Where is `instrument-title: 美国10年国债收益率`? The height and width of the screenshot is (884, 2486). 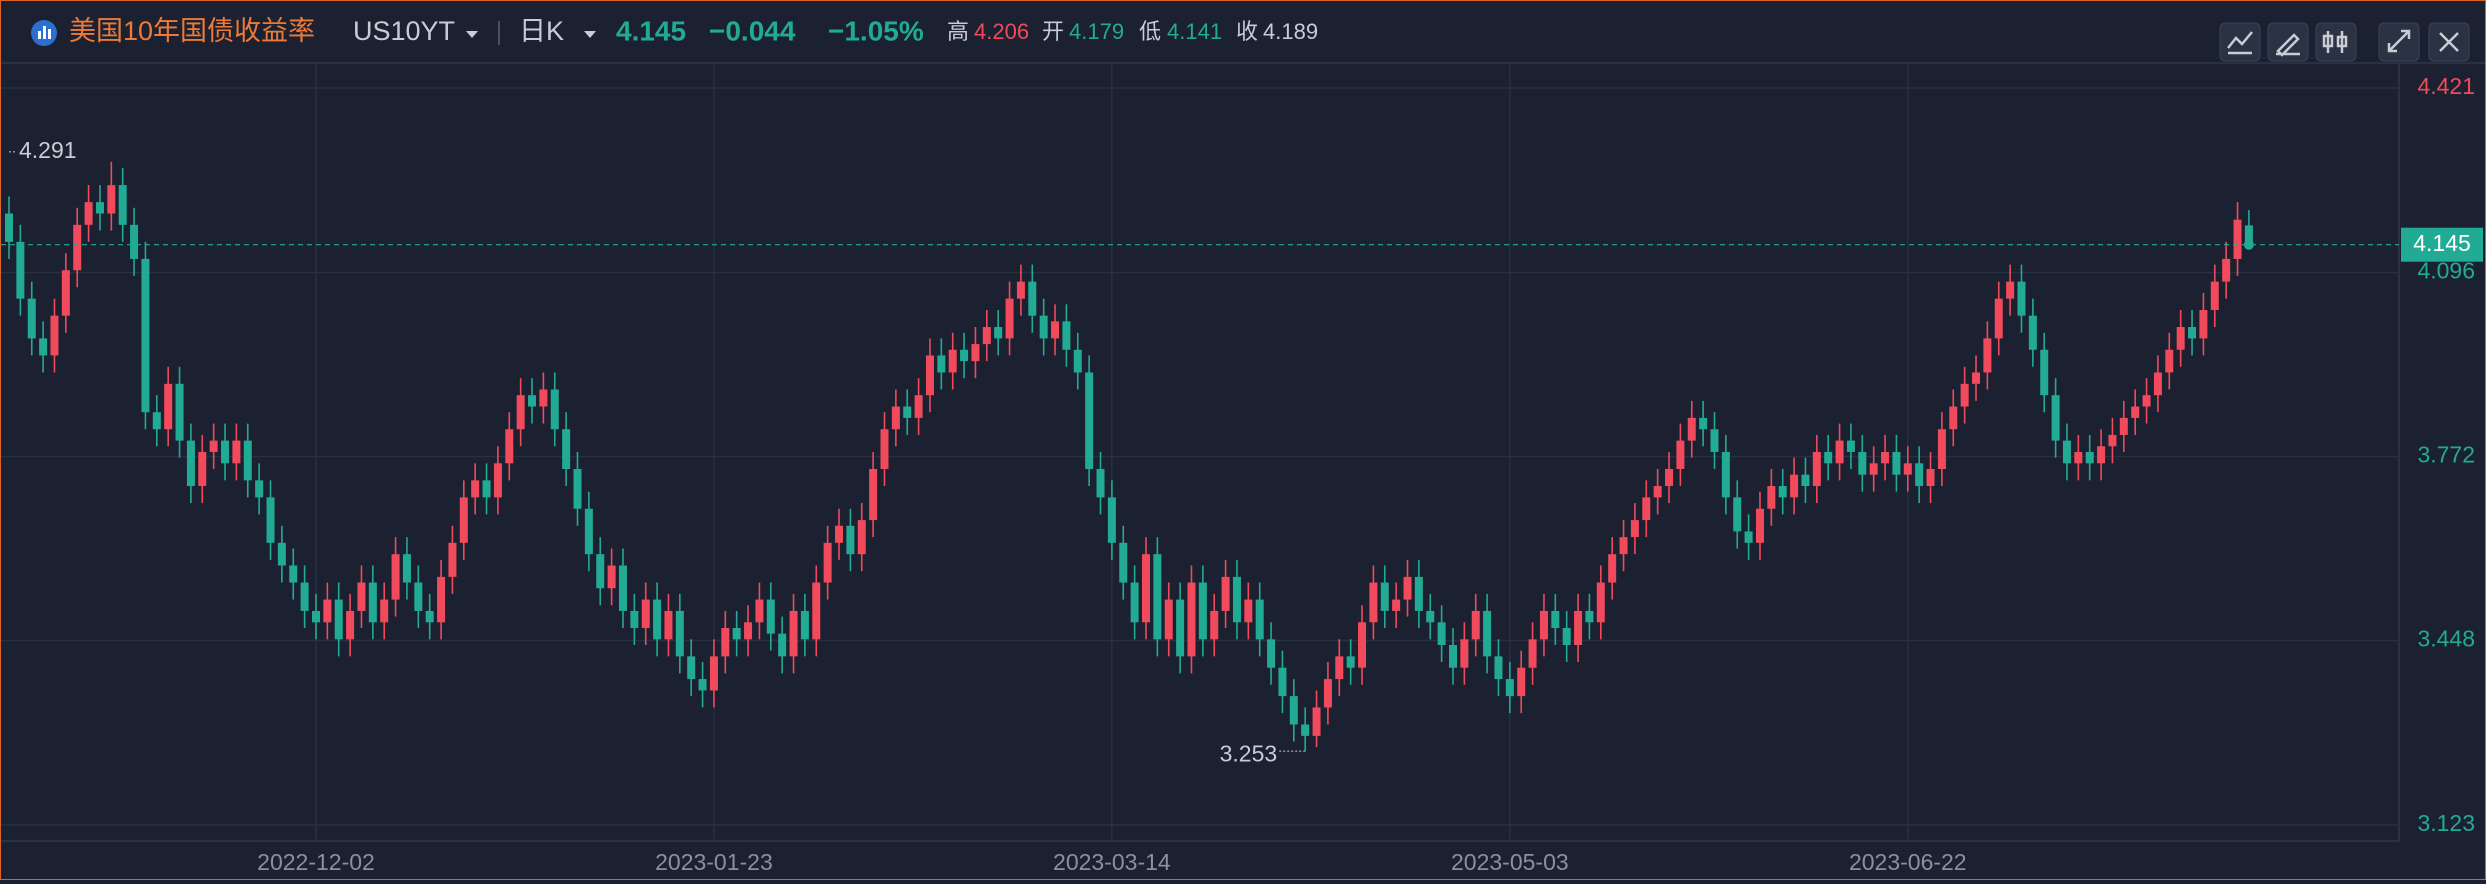
instrument-title: 美国10年国债收益率 is located at coordinates (192, 31).